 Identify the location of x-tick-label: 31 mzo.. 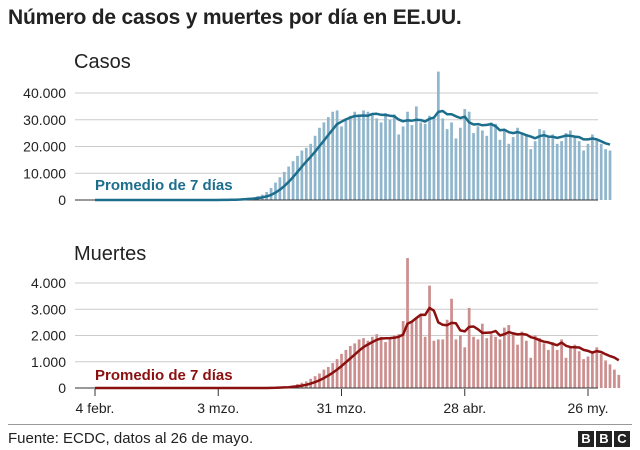
(342, 408).